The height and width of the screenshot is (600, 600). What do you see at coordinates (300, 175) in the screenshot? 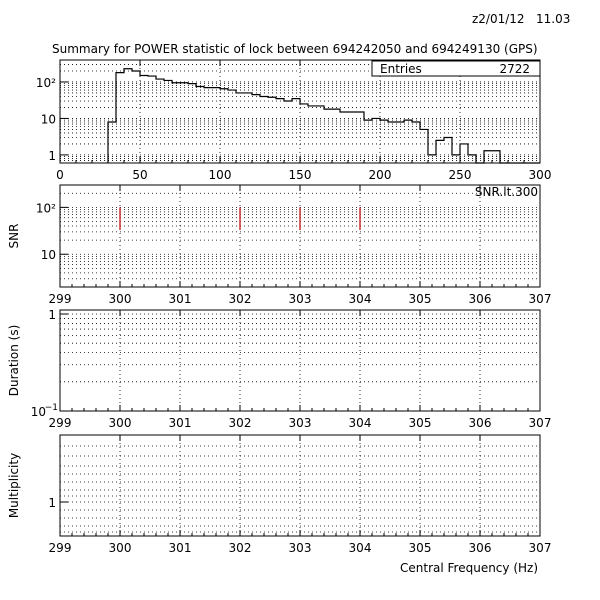
I see `x-tick-label: 150` at bounding box center [300, 175].